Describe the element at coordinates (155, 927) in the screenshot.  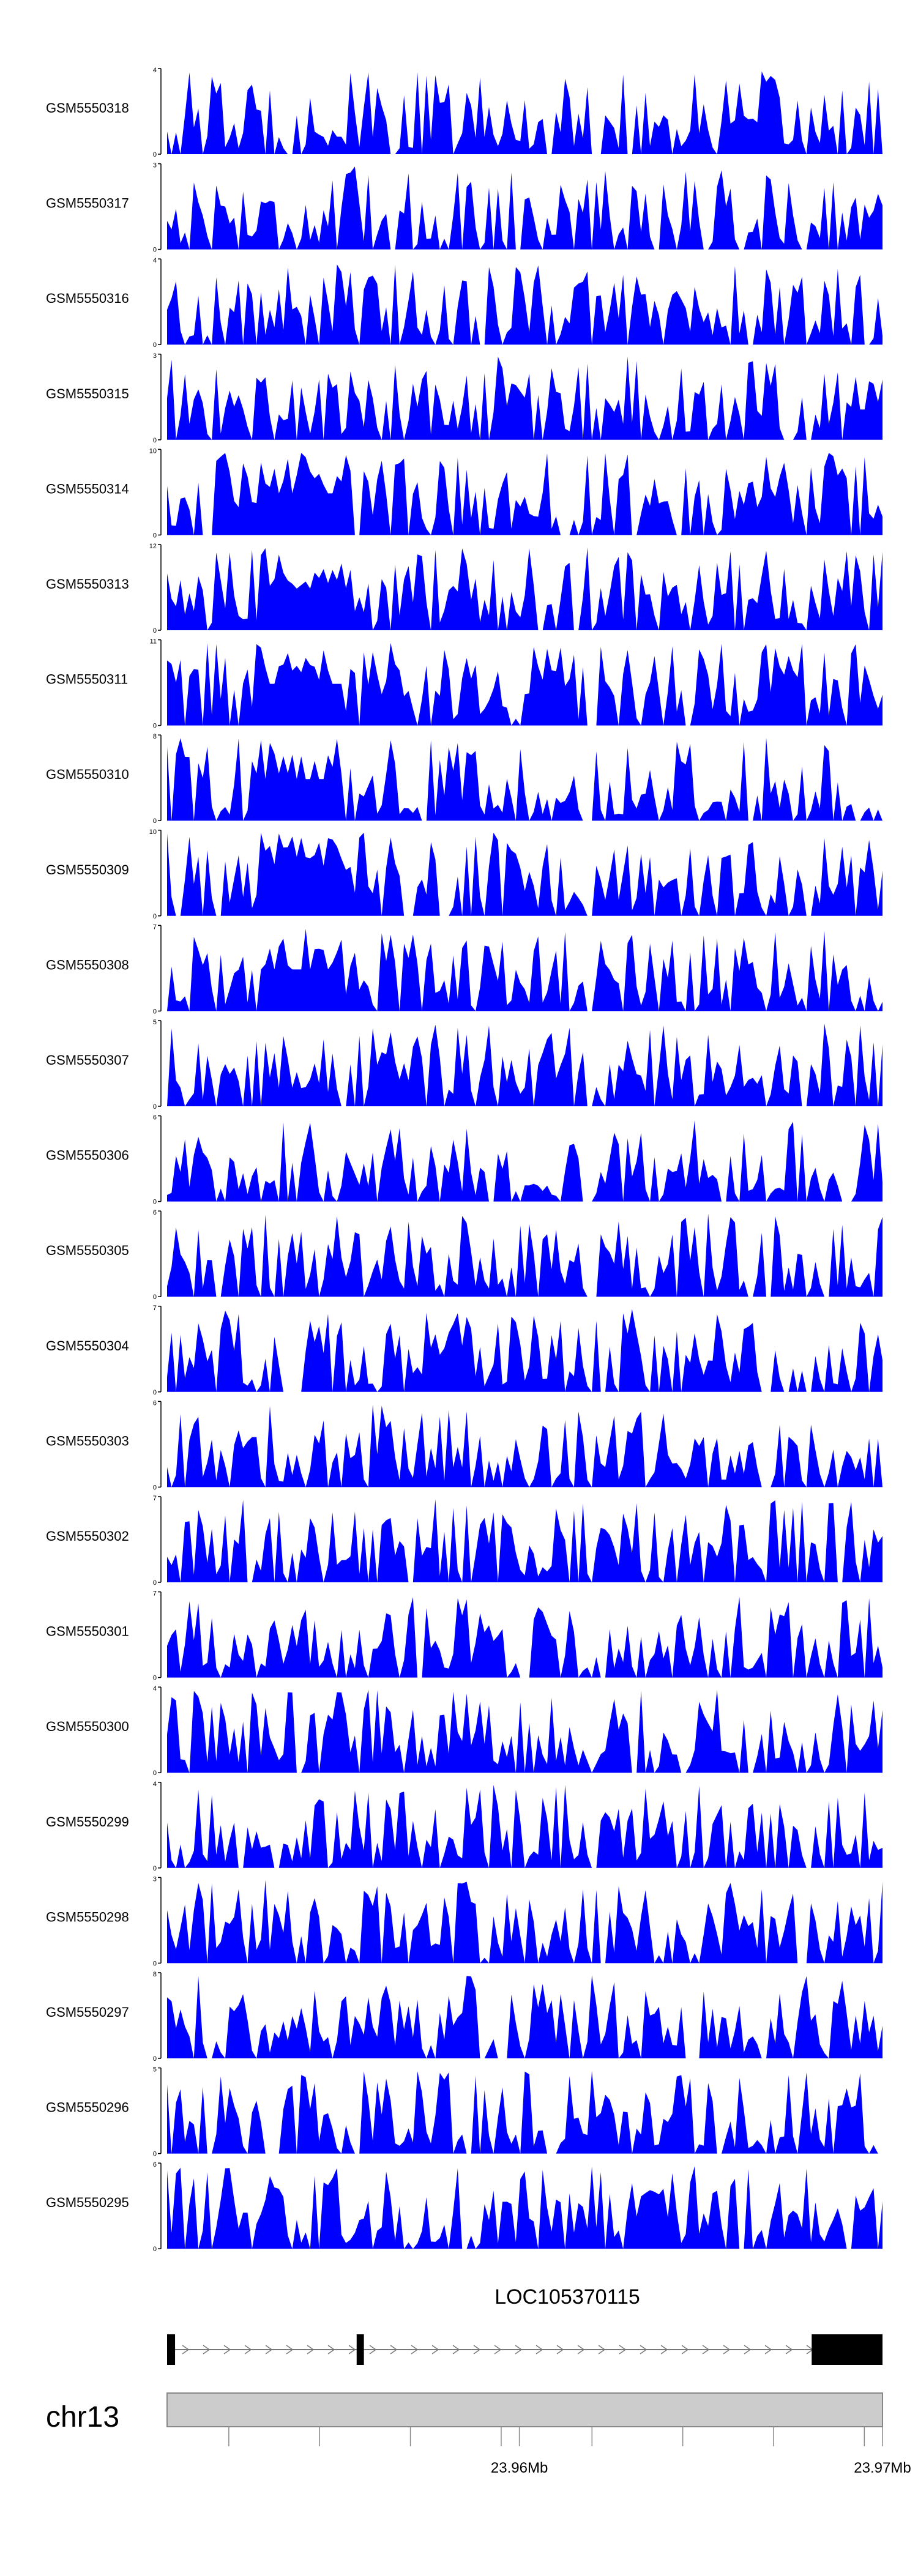
I see `y-max-label: 7` at that location.